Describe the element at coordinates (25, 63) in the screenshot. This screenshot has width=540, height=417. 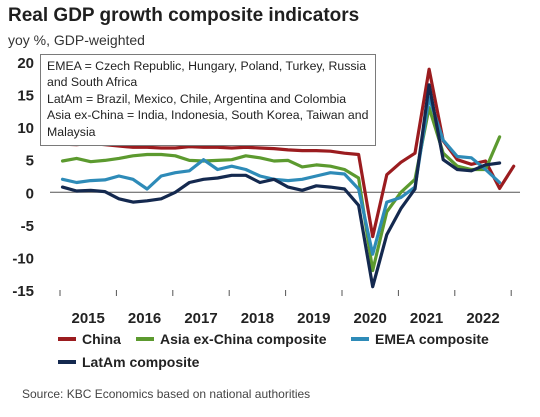
I see `y-tick-label: 20` at that location.